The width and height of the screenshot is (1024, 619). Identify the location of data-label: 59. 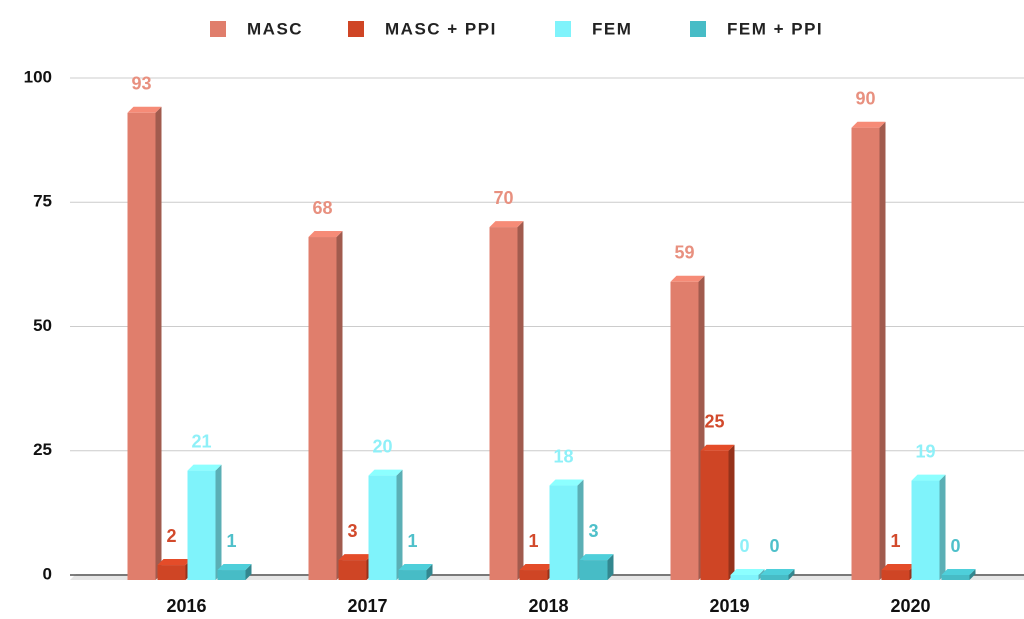
(684, 253).